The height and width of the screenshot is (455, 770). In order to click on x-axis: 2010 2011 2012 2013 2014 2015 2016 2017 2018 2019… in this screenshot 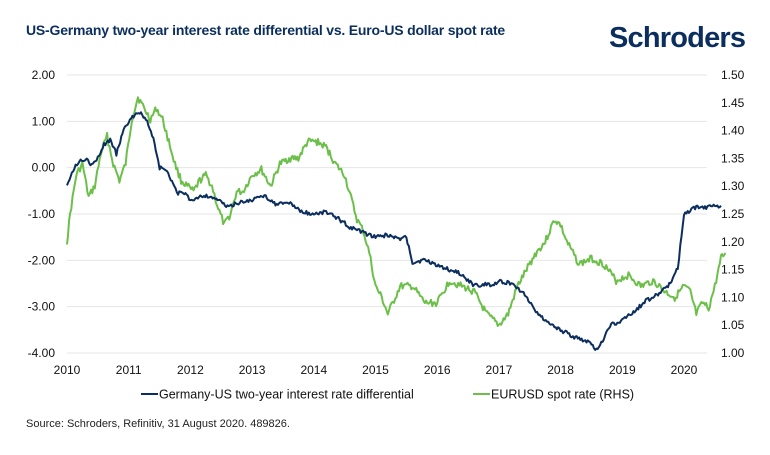, I will do `click(376, 370)`.